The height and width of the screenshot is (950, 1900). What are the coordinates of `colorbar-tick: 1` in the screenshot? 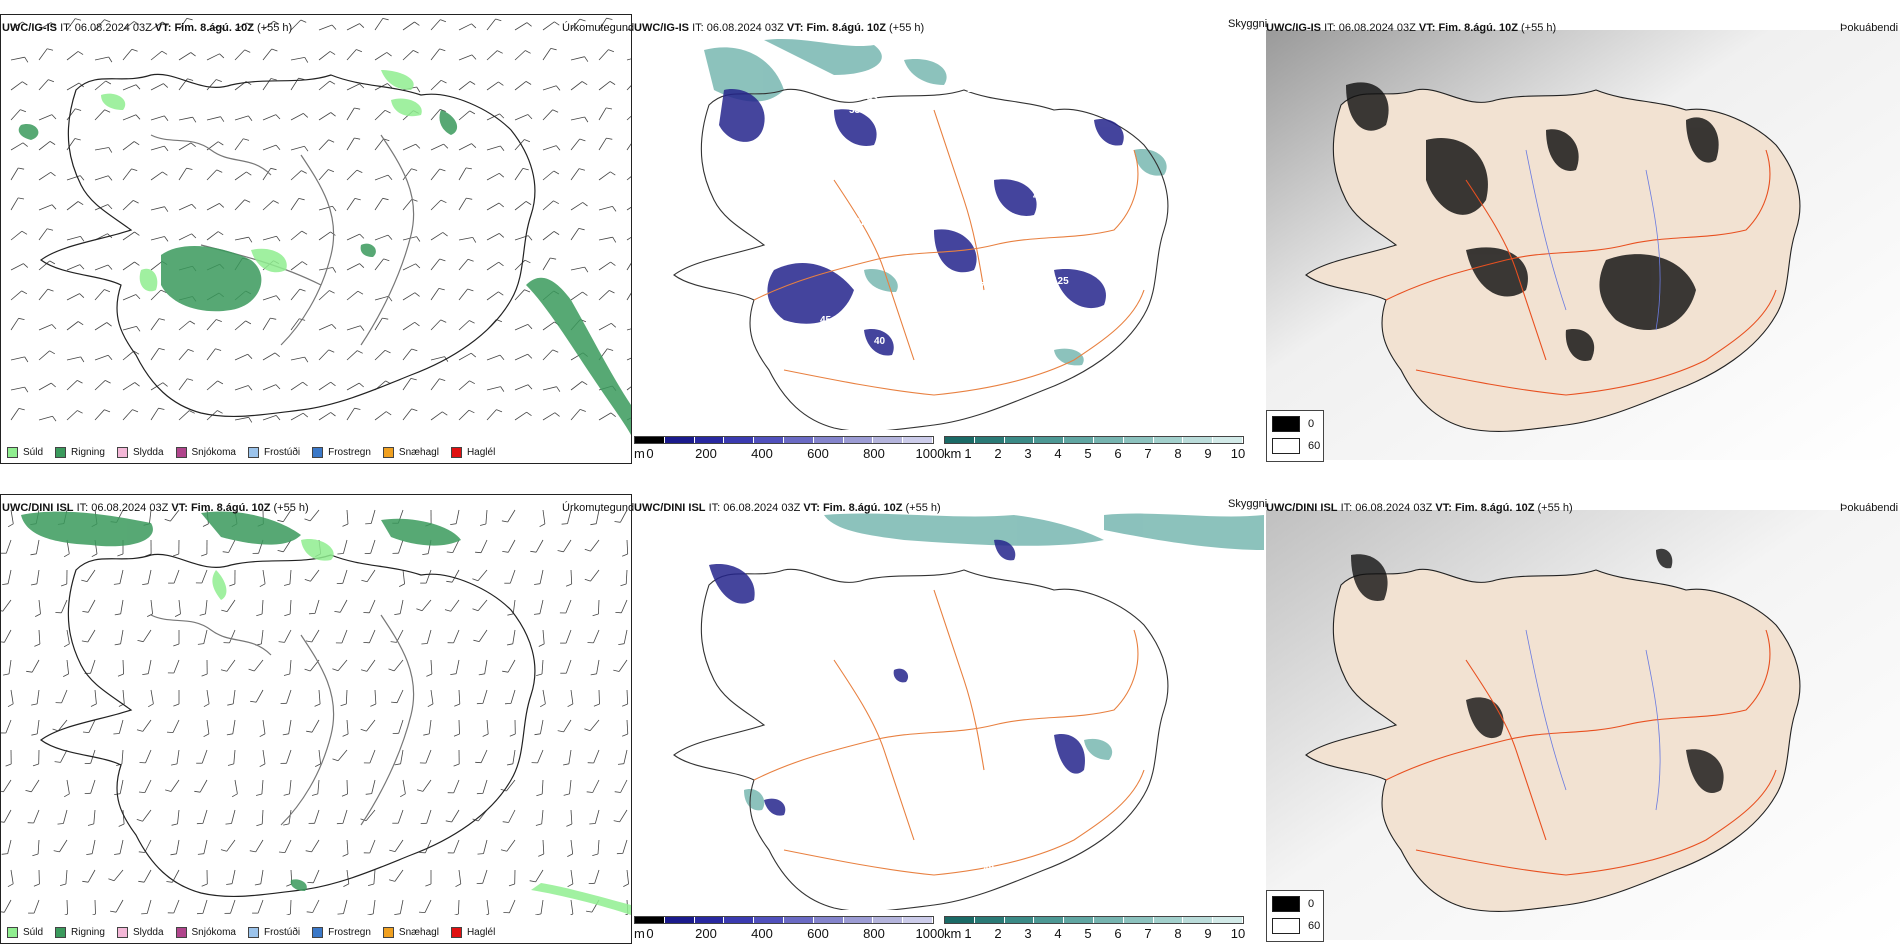 It's located at (968, 933).